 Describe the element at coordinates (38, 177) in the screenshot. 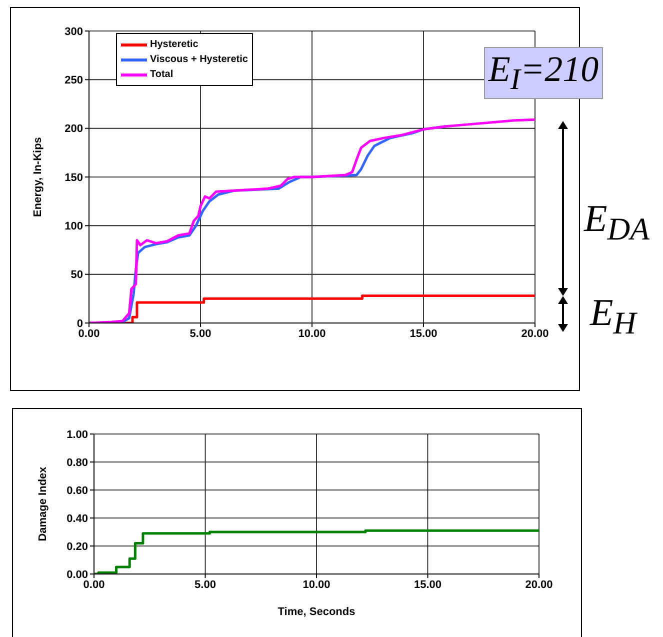

I see `y-axis-title: Energy, In-Kips` at that location.